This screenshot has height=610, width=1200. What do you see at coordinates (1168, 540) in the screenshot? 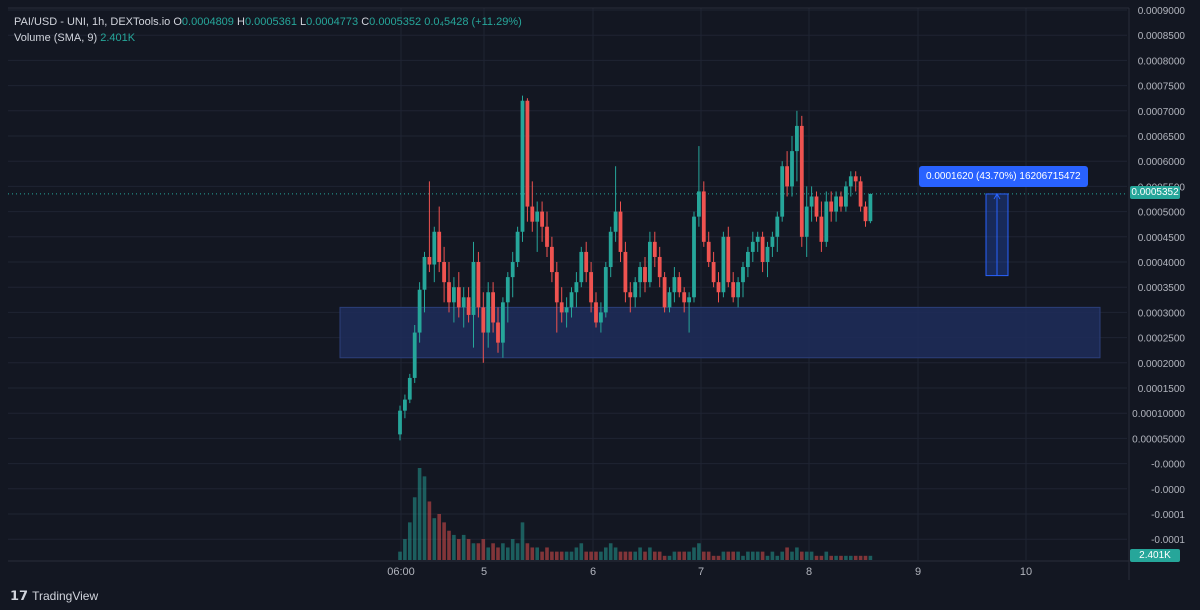
I see `price-tick-label: -0.0001` at bounding box center [1168, 540].